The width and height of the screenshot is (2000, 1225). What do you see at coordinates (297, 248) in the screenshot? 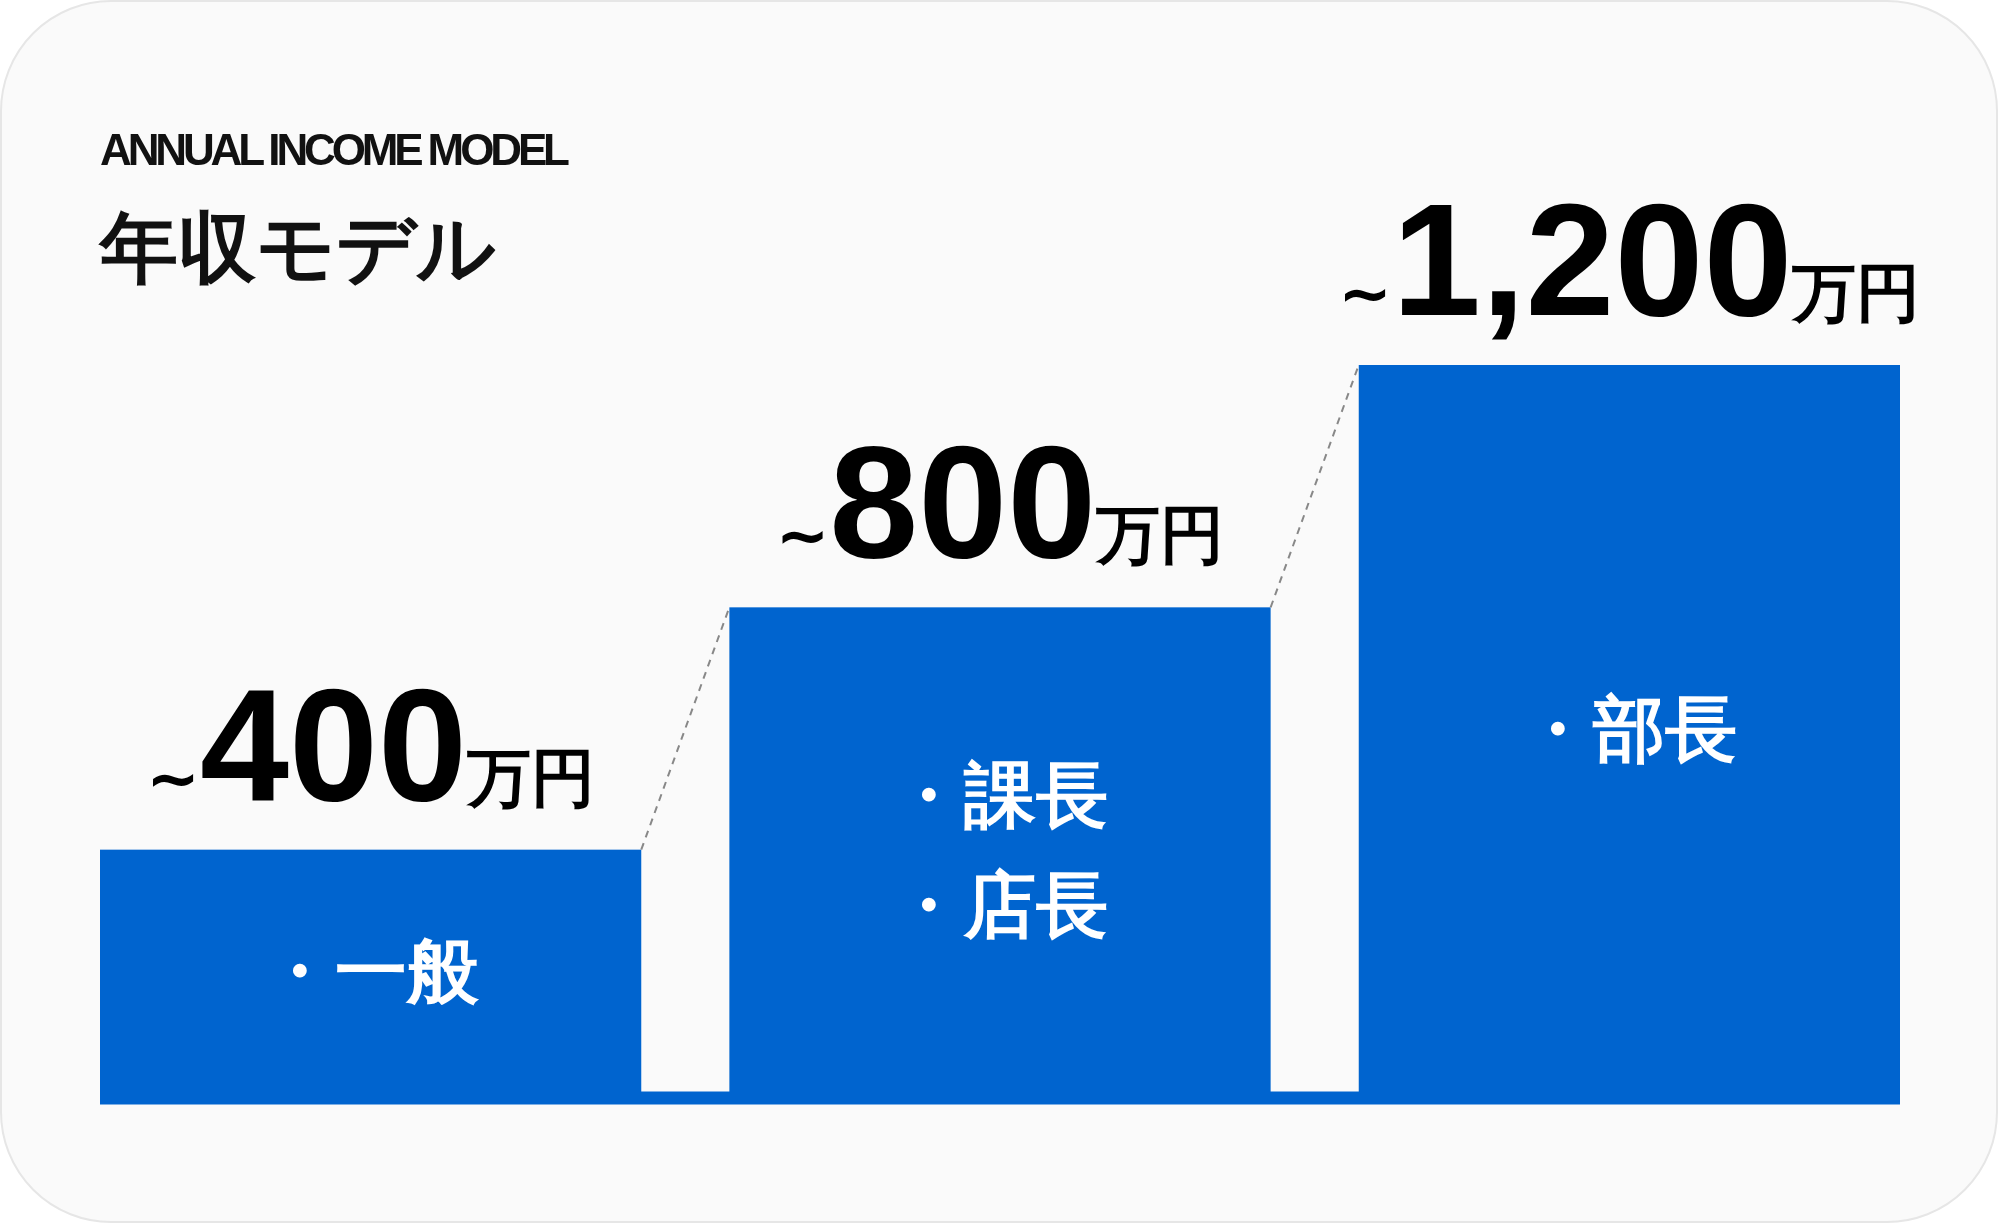
I see `chart-title: 年収モデル` at bounding box center [297, 248].